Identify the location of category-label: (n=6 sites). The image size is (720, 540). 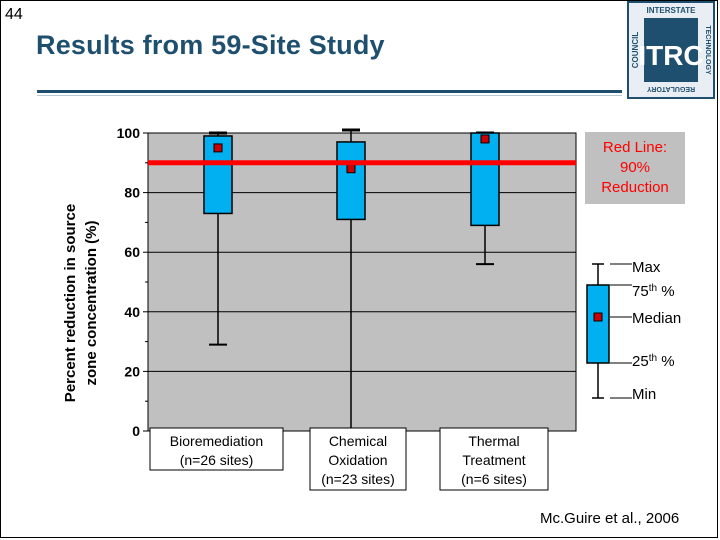
(494, 479).